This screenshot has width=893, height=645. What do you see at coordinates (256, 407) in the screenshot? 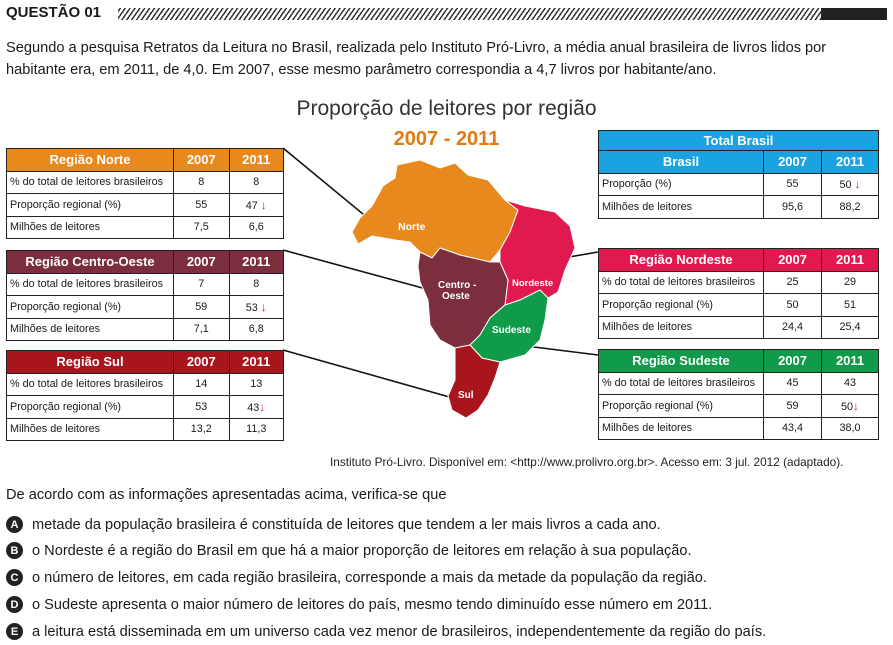
I see `value-2011-cell: 43↓` at bounding box center [256, 407].